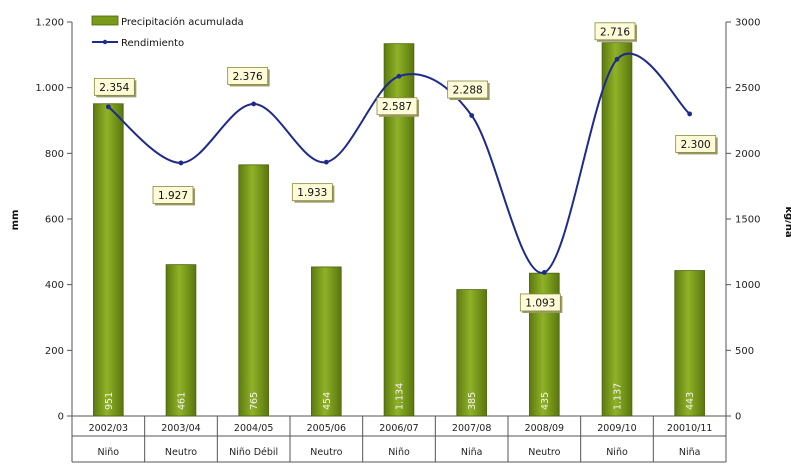 This screenshot has width=791, height=467. I want to click on line-value-label: 2.300, so click(696, 145).